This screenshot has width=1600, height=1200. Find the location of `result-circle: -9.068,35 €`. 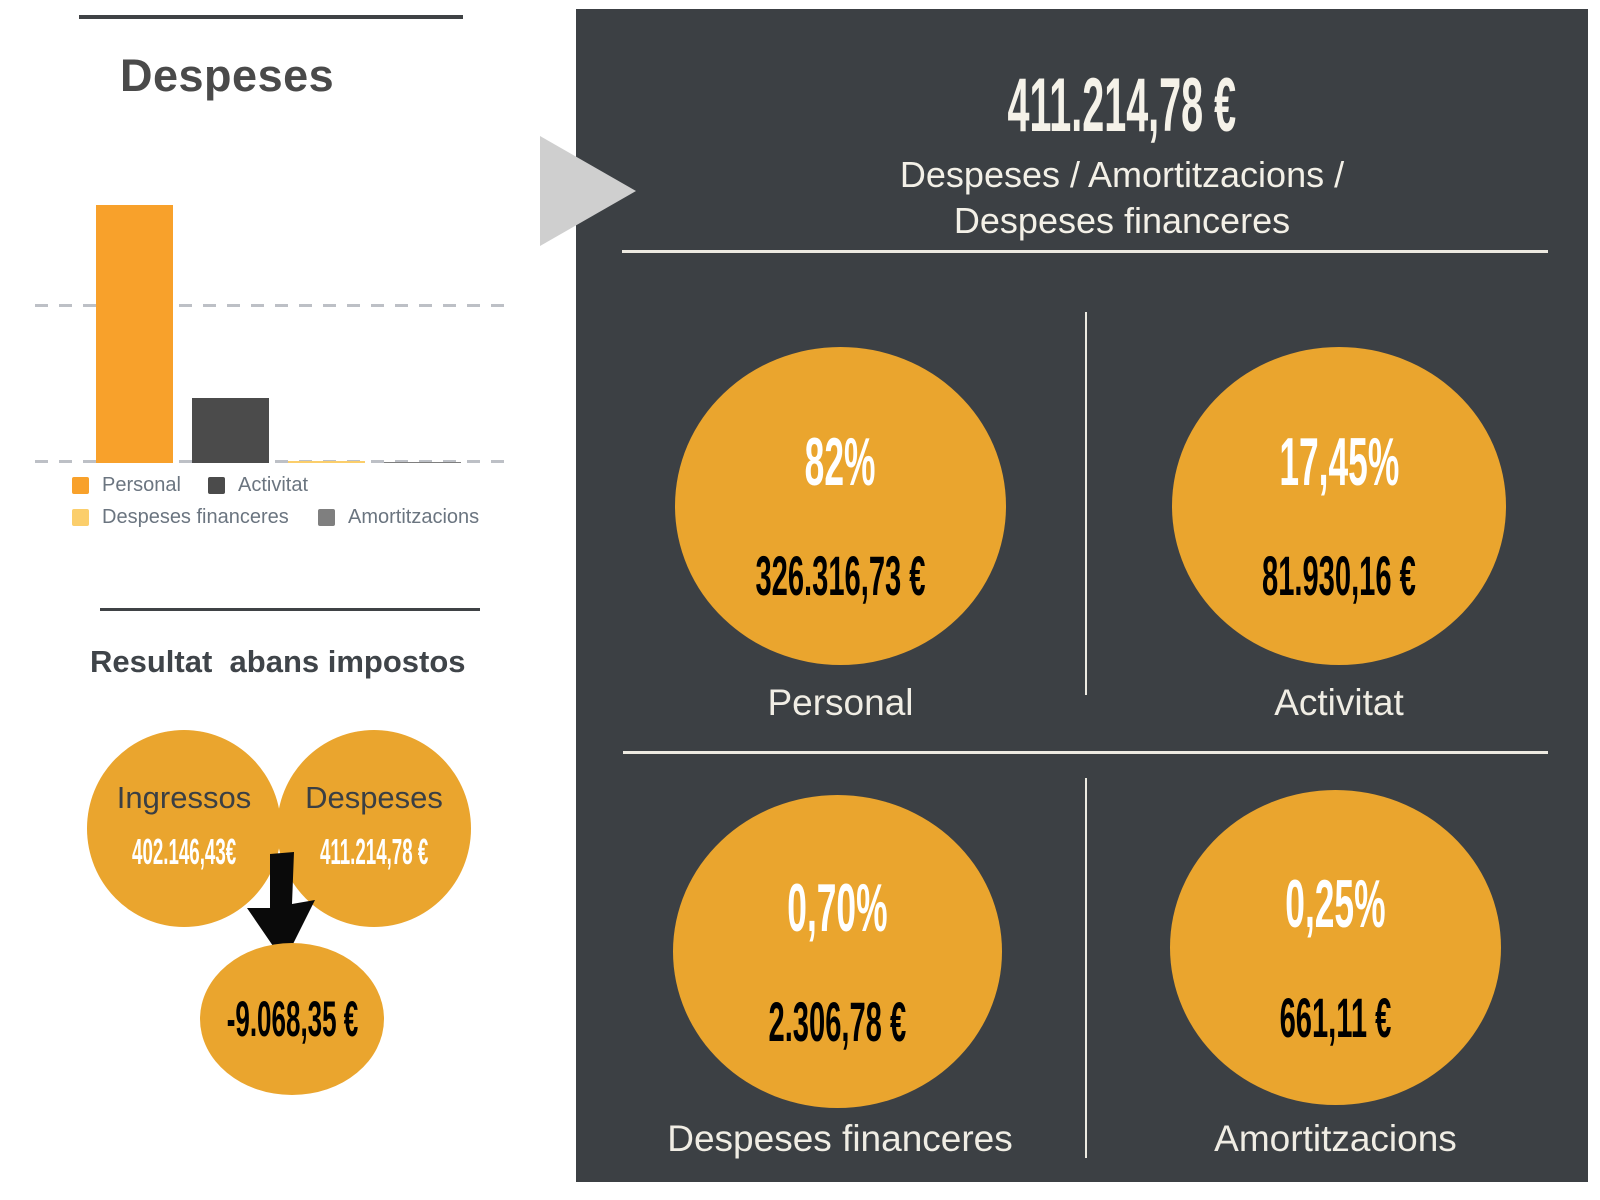

result-circle: -9.068,35 € is located at coordinates (292, 1019).